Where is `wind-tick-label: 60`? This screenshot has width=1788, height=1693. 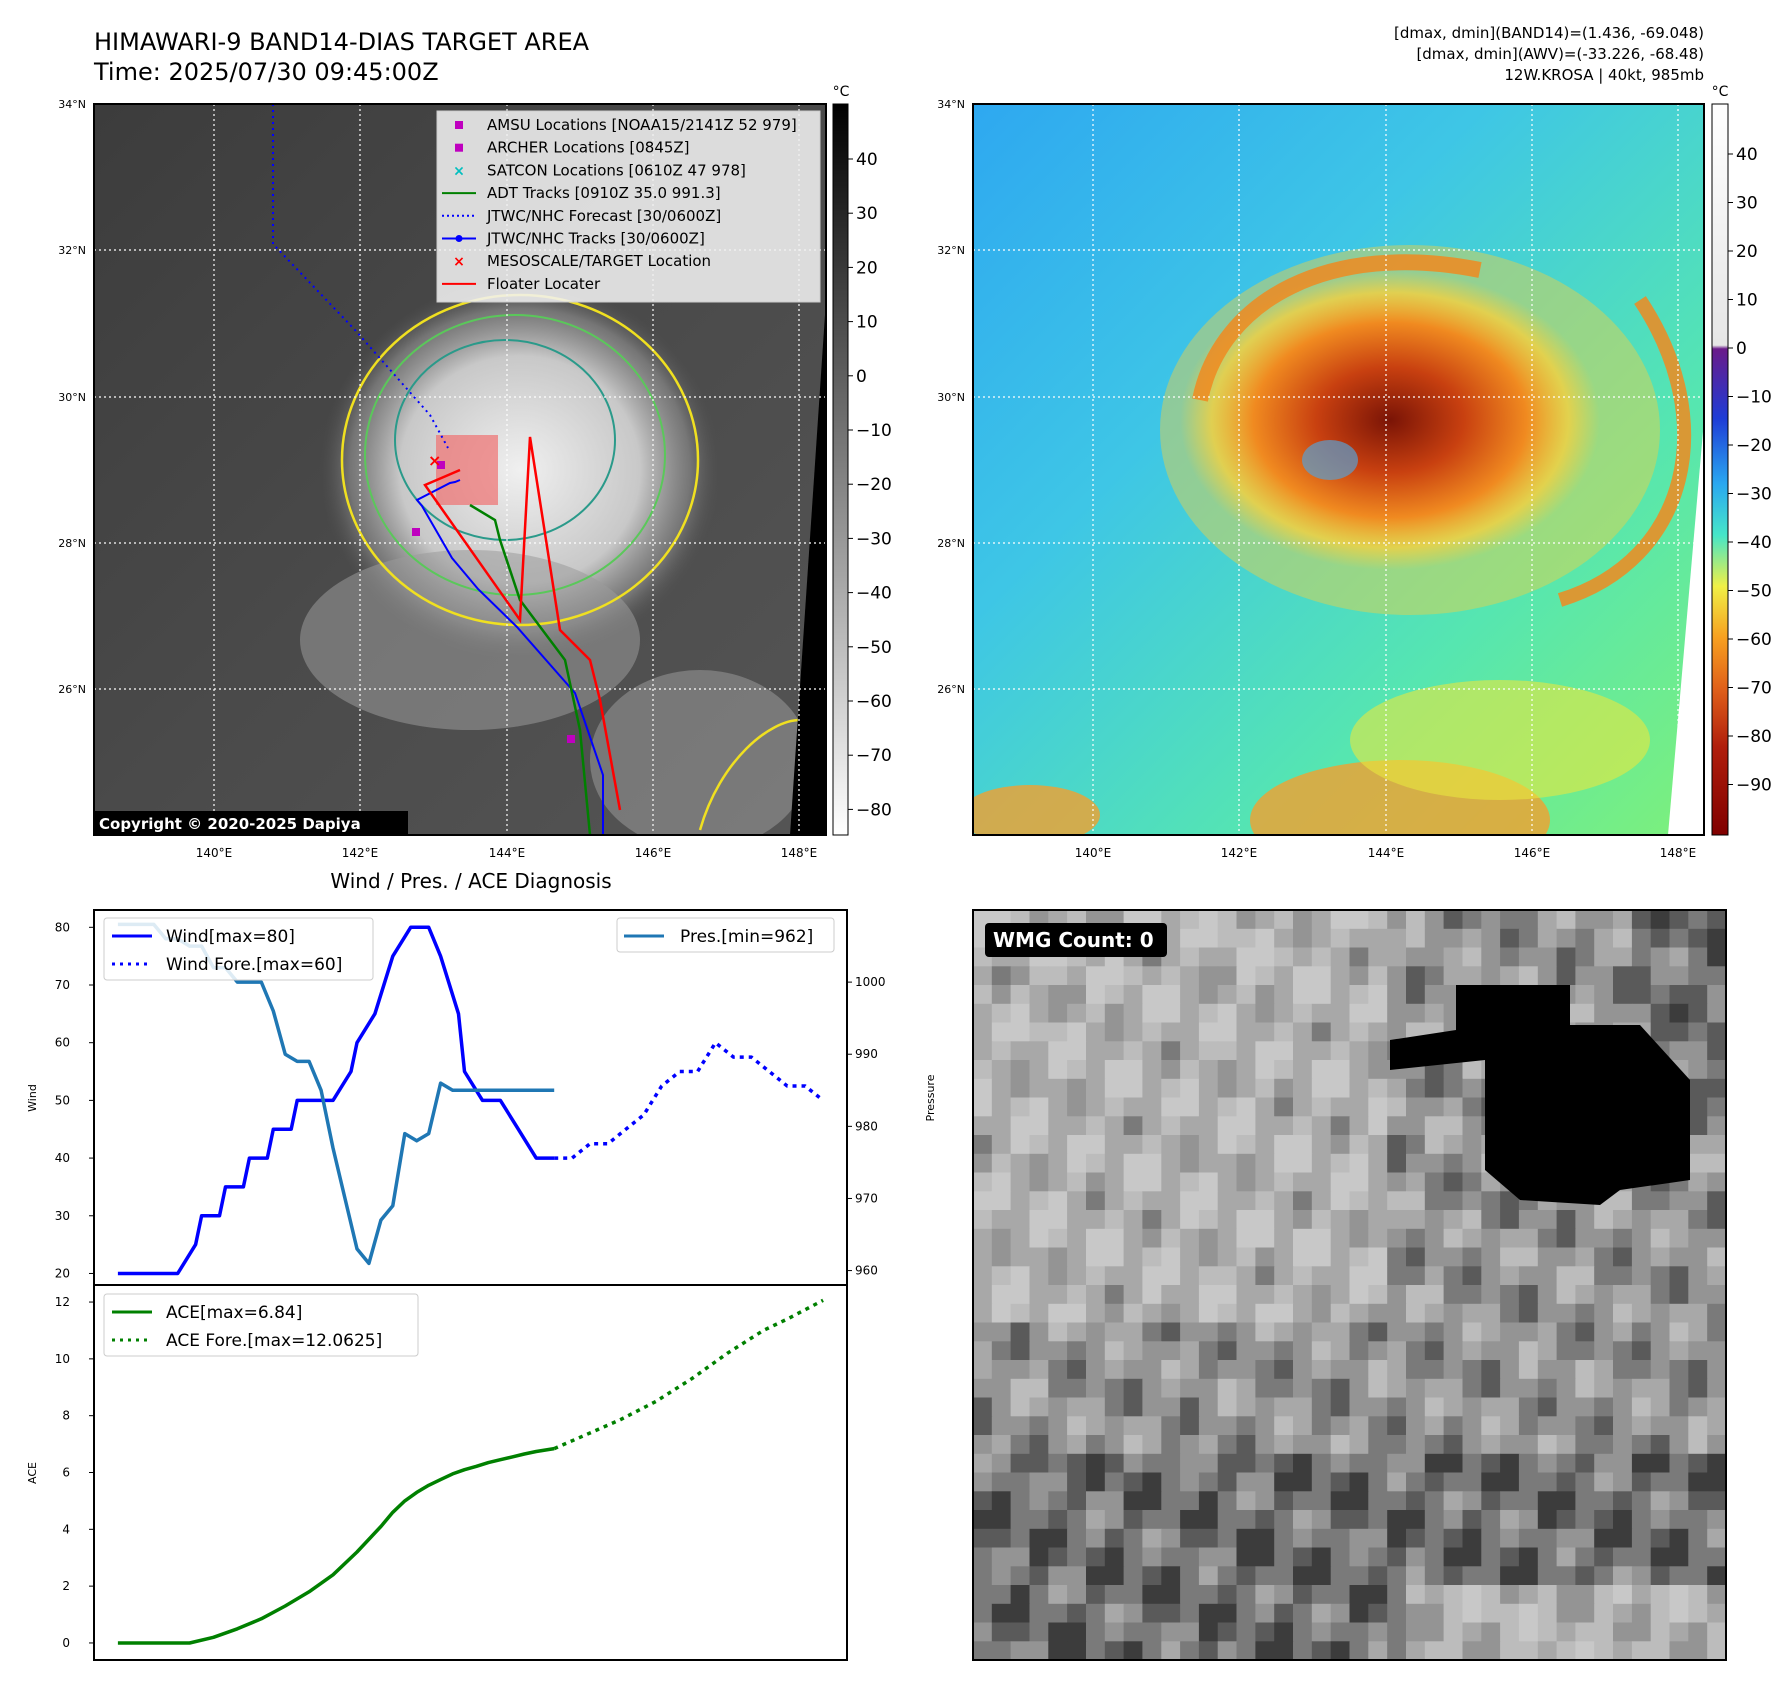
wind-tick-label: 60 is located at coordinates (62, 1043).